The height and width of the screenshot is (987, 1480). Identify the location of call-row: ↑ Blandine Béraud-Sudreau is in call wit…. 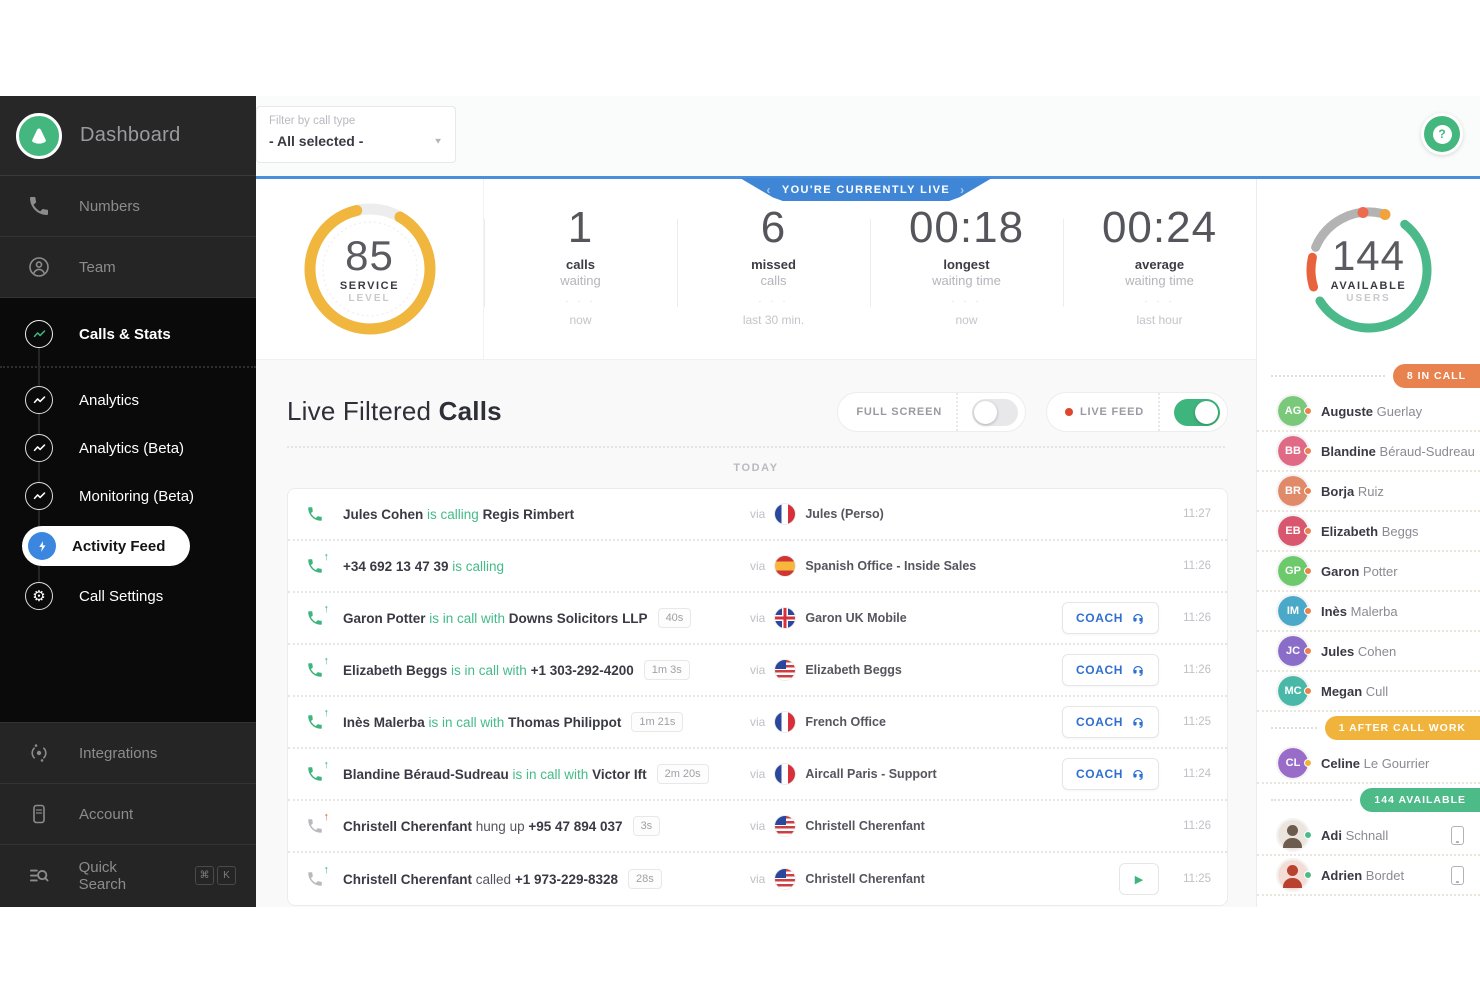
(757, 775).